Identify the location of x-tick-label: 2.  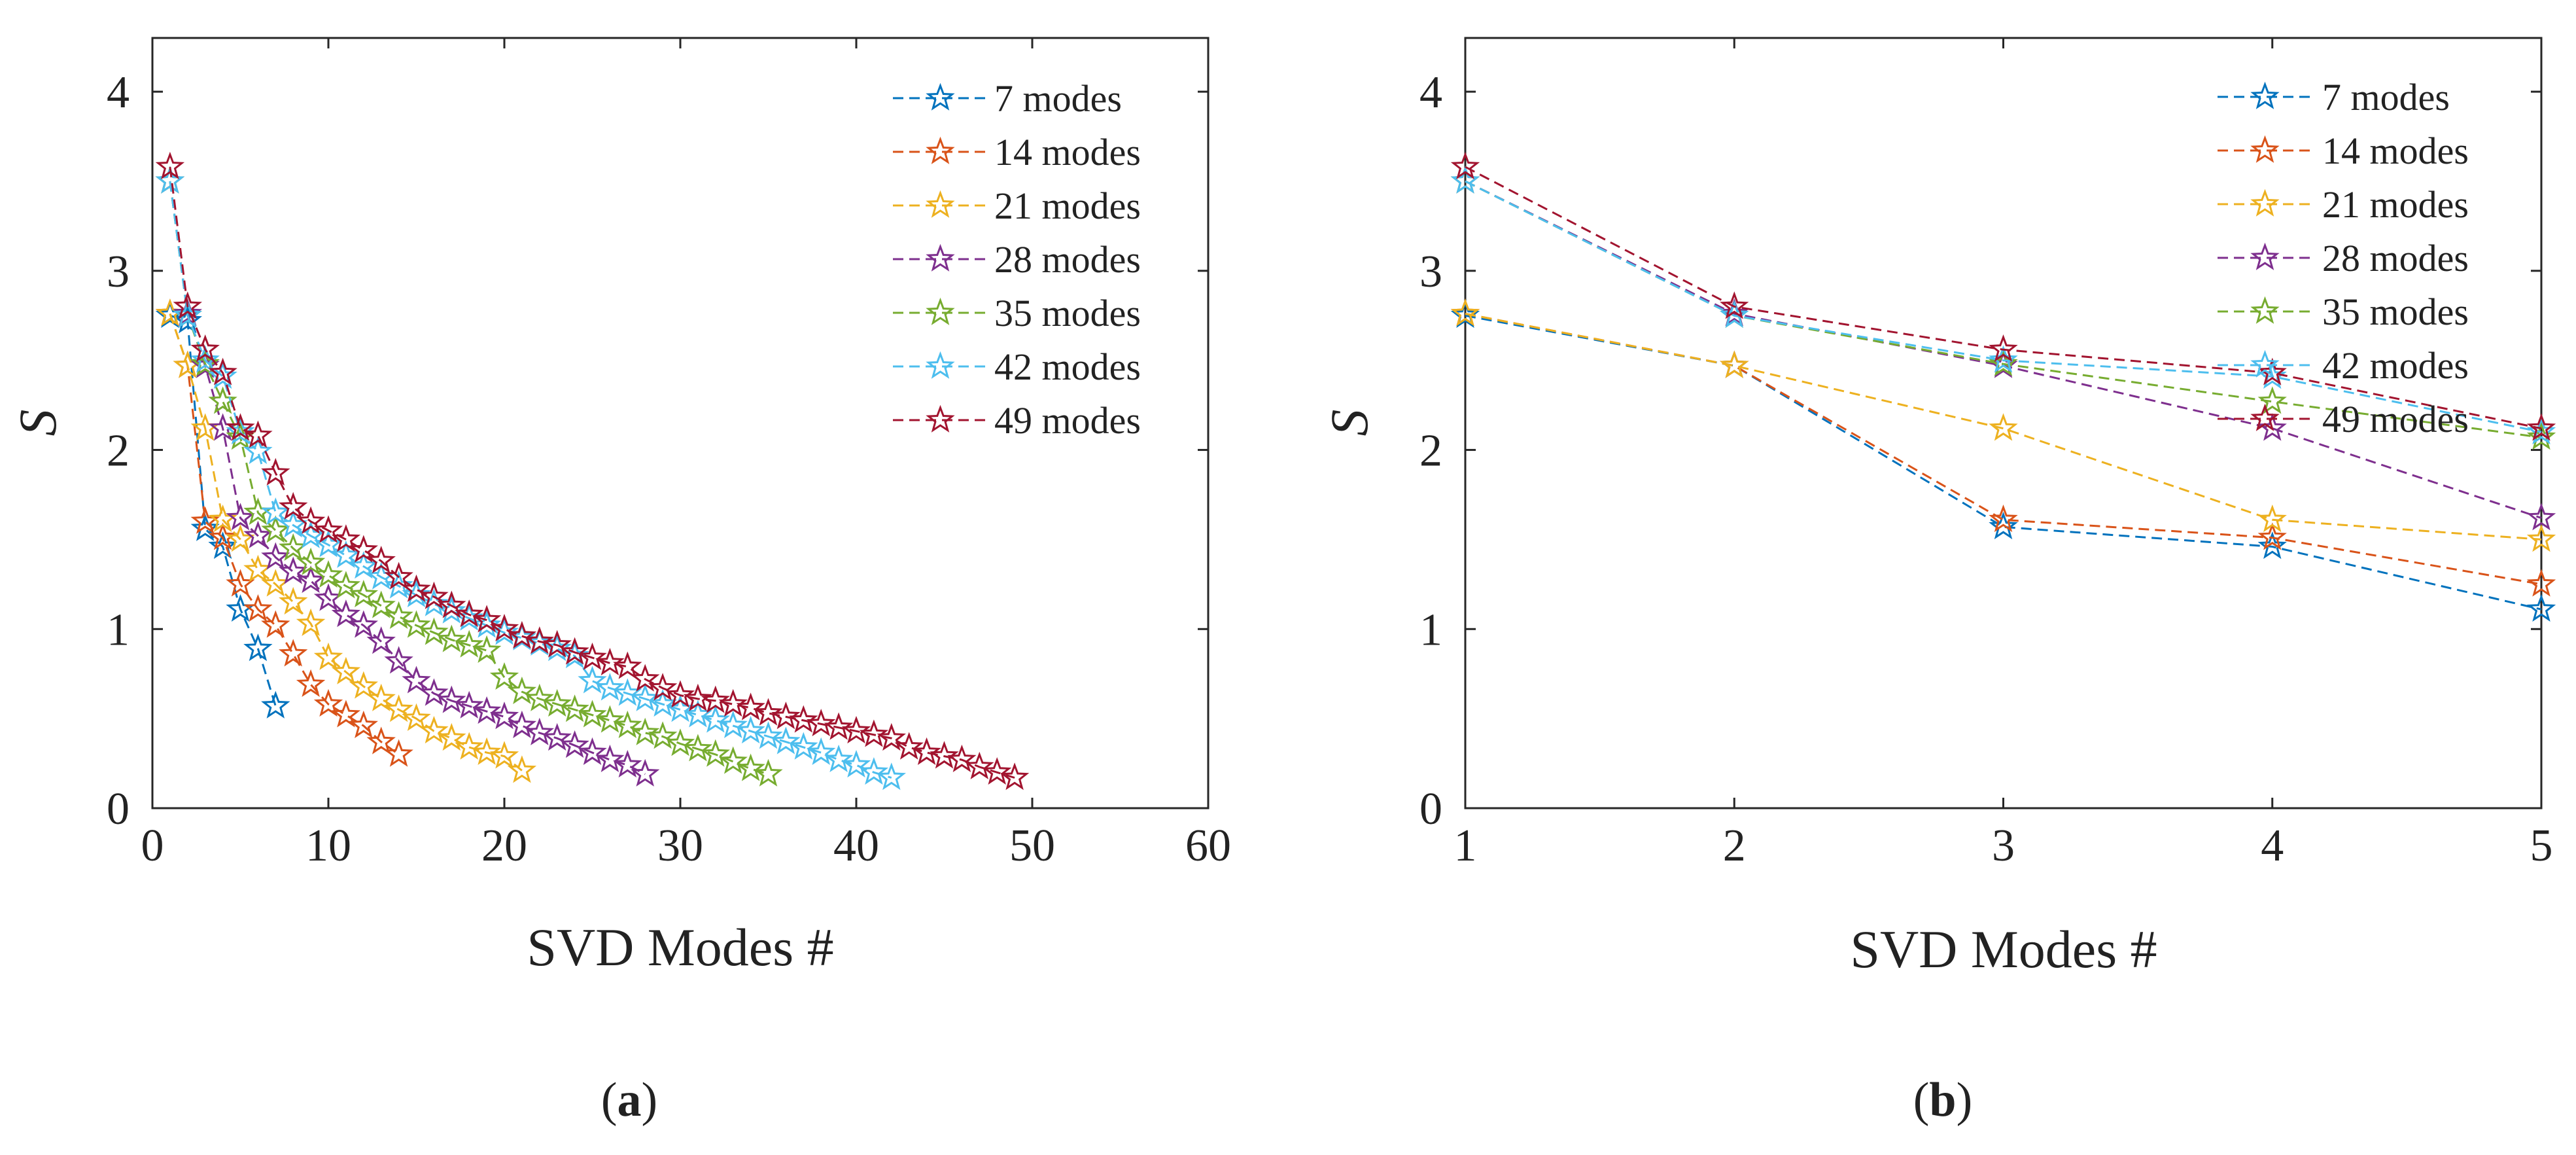
(1735, 846).